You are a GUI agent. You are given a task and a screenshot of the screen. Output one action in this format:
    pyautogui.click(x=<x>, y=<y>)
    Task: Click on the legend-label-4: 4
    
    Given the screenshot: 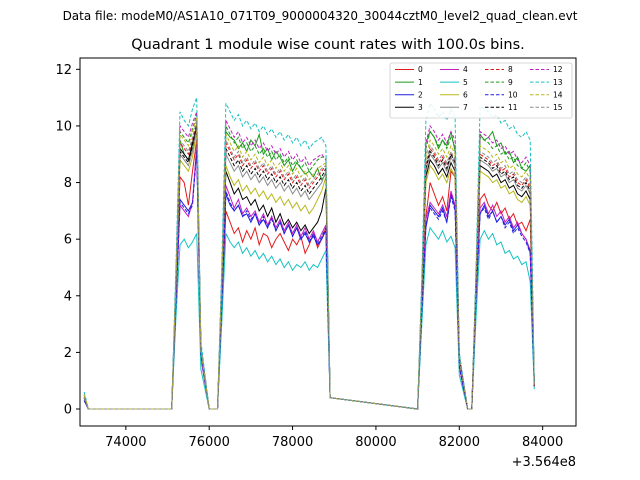 What is the action you would take?
    pyautogui.click(x=465, y=69)
    